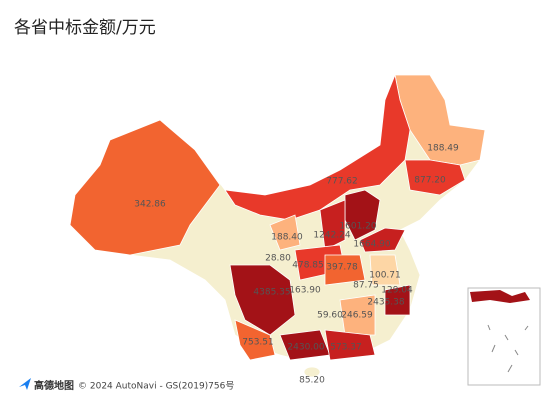 The image size is (553, 403). Describe the element at coordinates (287, 238) in the screenshot. I see `region-label: 188.40` at that location.